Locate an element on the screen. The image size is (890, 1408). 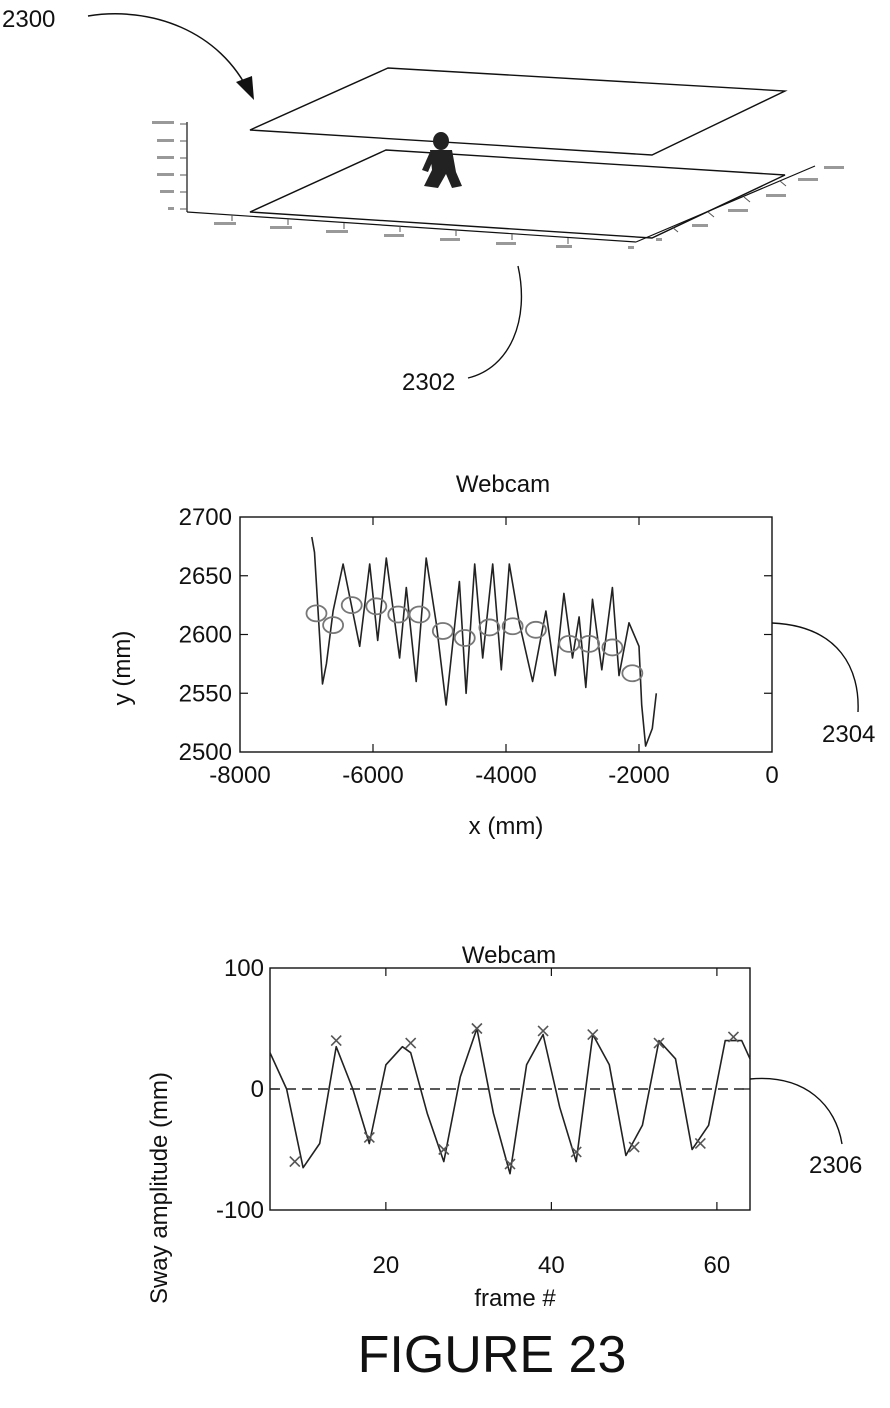
ground-plane is located at coordinates (517, 194).